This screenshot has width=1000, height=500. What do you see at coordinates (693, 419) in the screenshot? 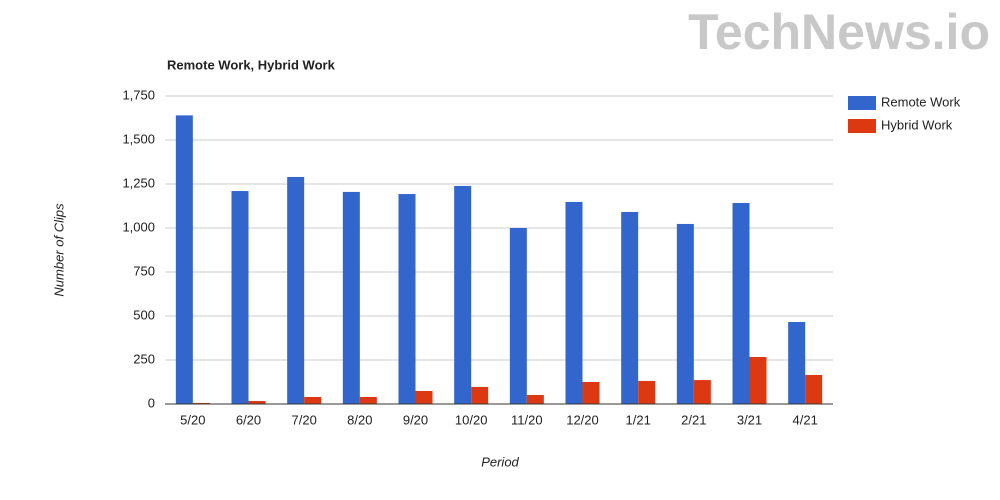
I see `x-tick-label: 2/21` at bounding box center [693, 419].